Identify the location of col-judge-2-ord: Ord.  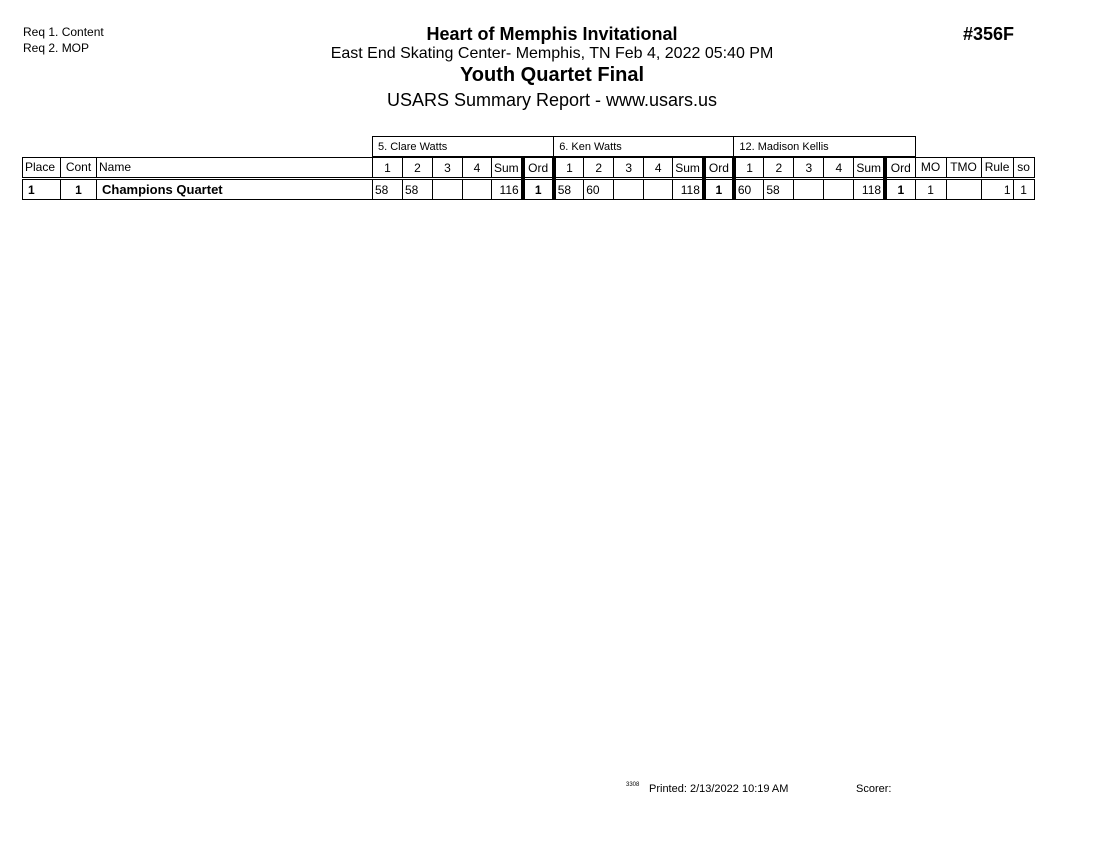
(718, 168).